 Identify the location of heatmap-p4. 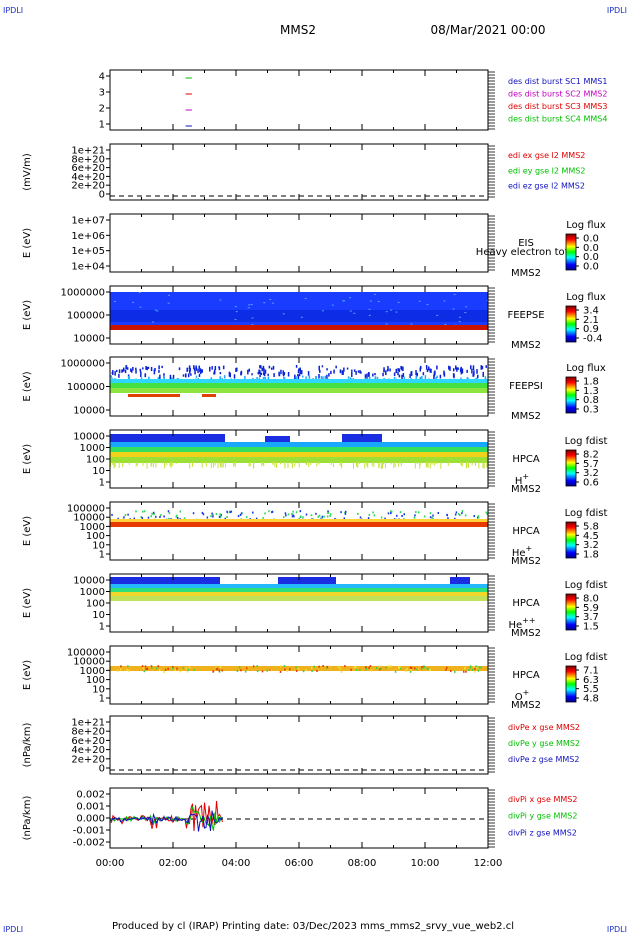
(299, 311).